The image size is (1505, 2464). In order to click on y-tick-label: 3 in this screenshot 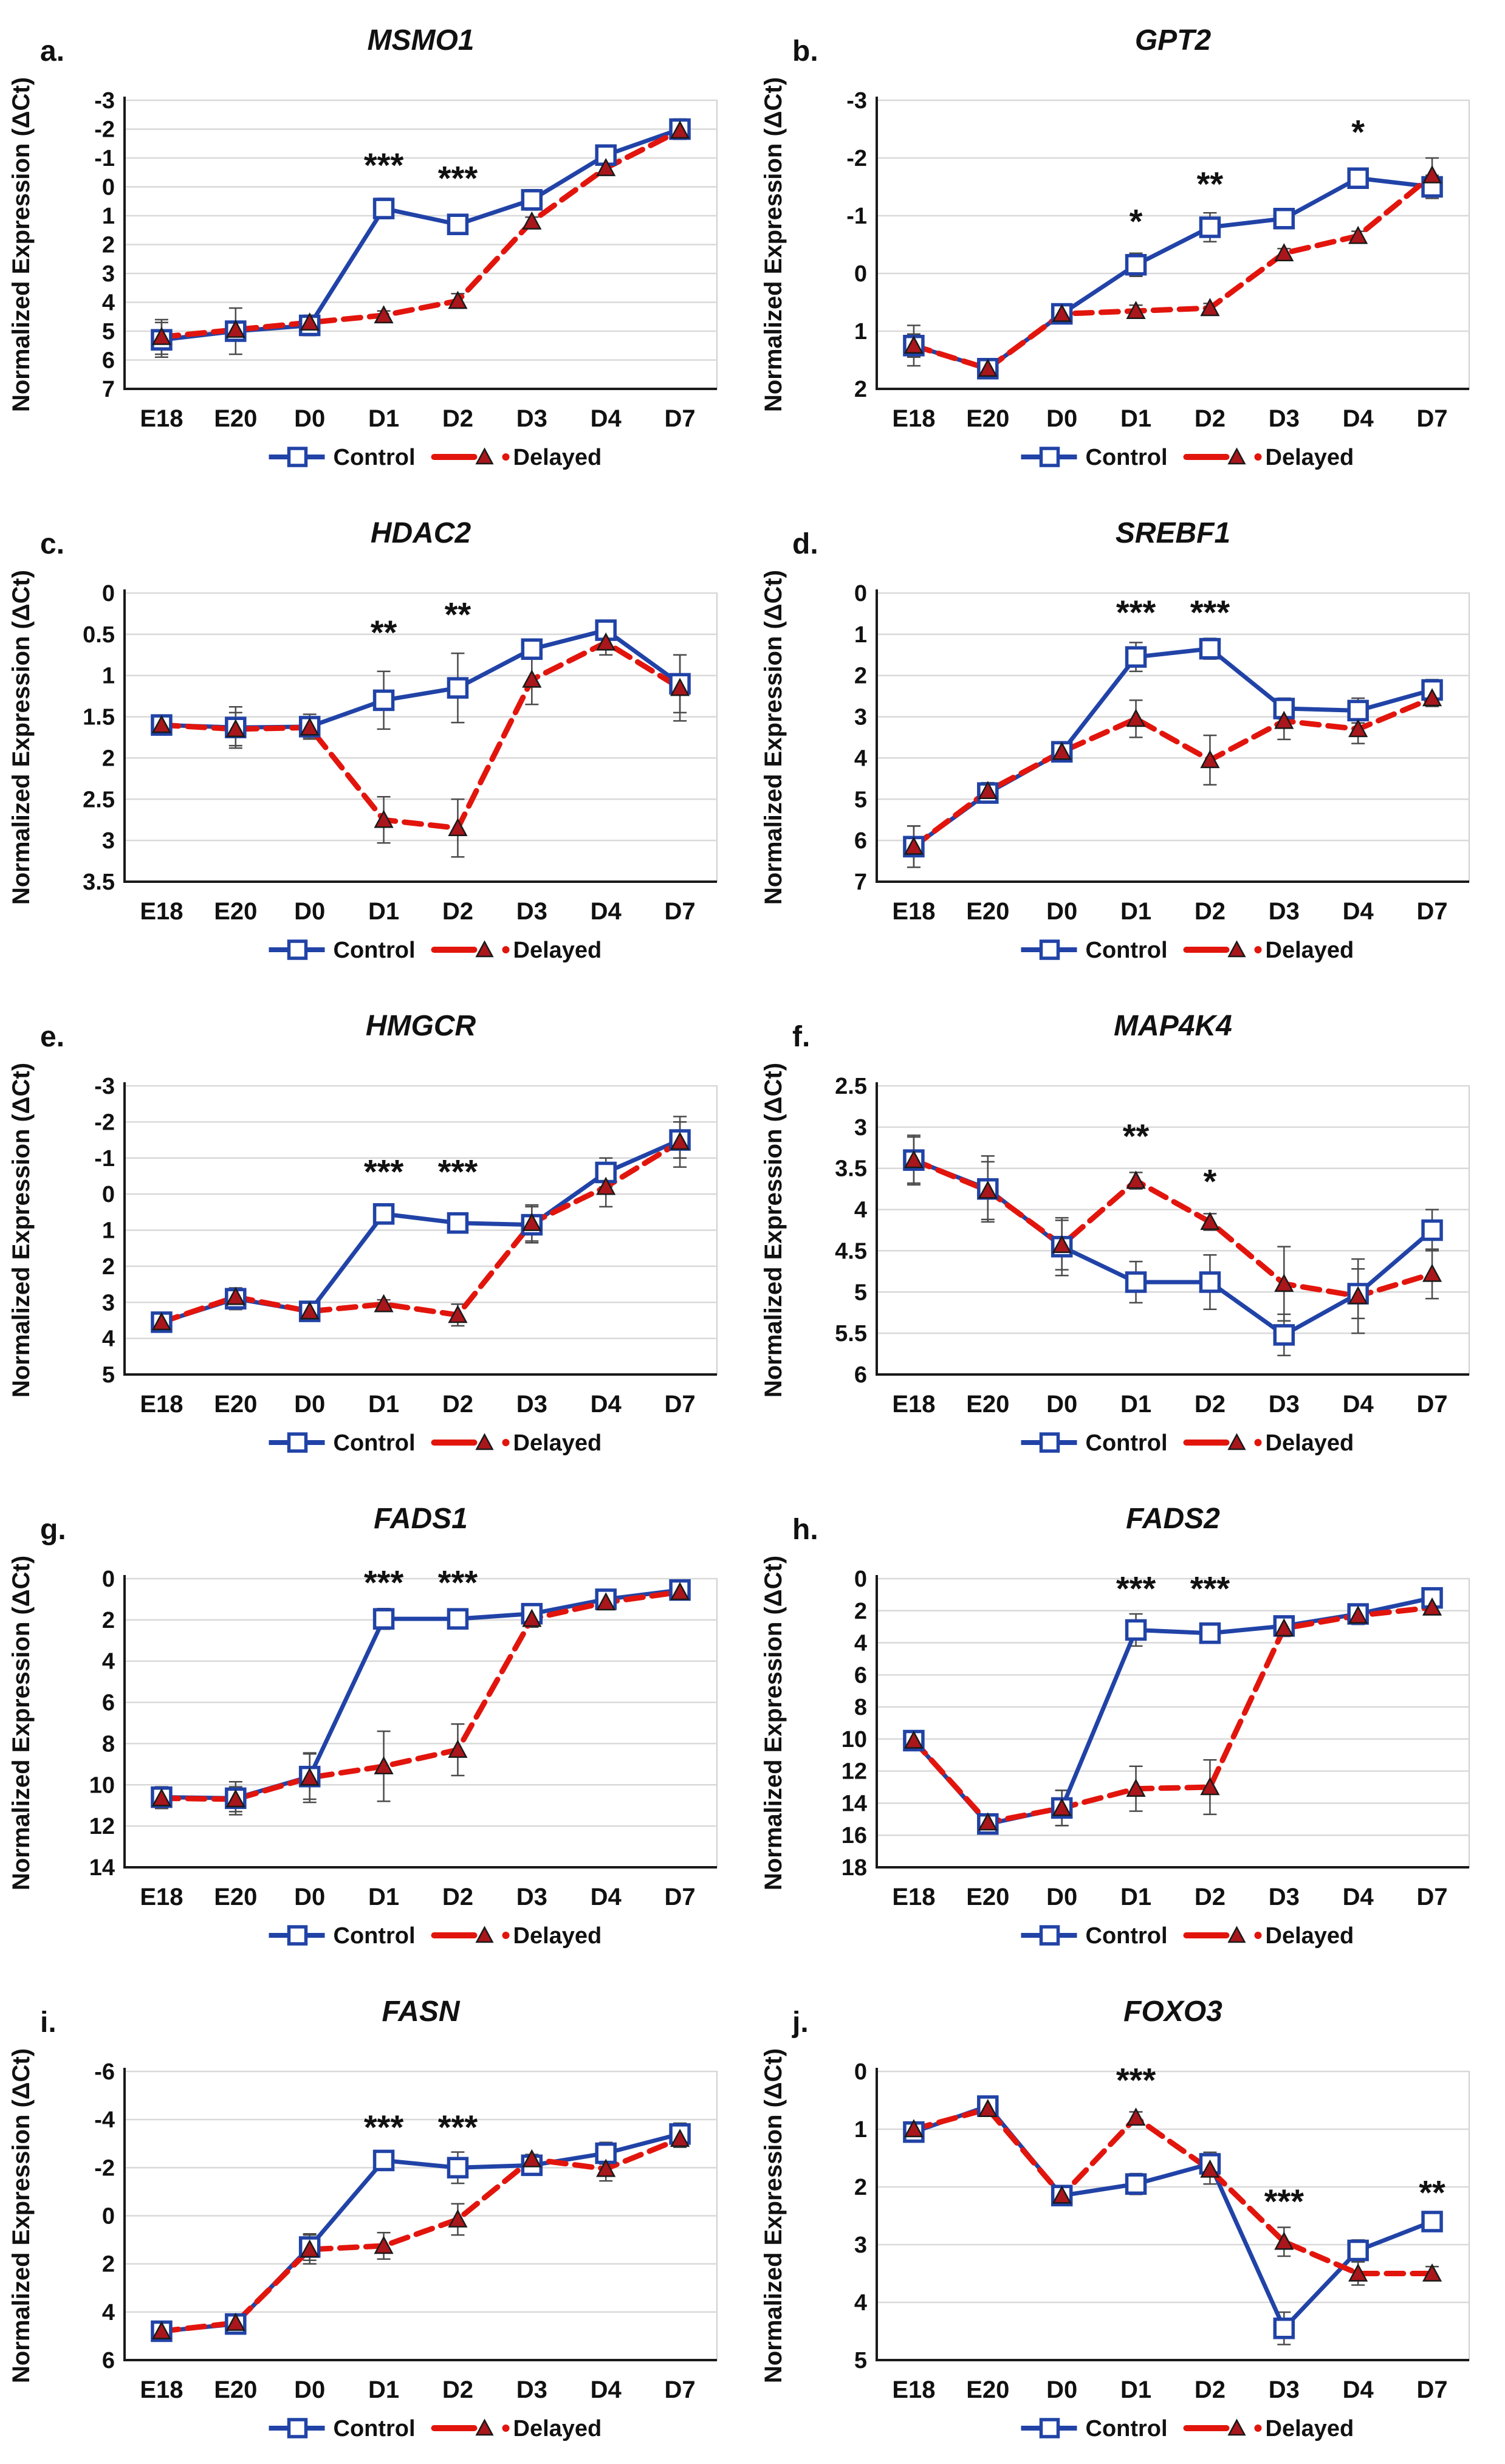, I will do `click(108, 1303)`.